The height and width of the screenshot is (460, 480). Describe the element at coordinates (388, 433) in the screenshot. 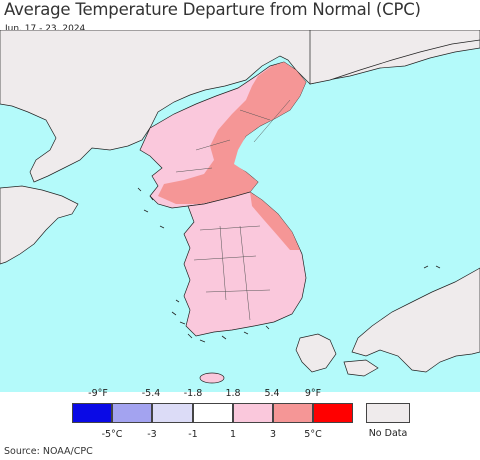

I see `no-data-label: No Data` at that location.